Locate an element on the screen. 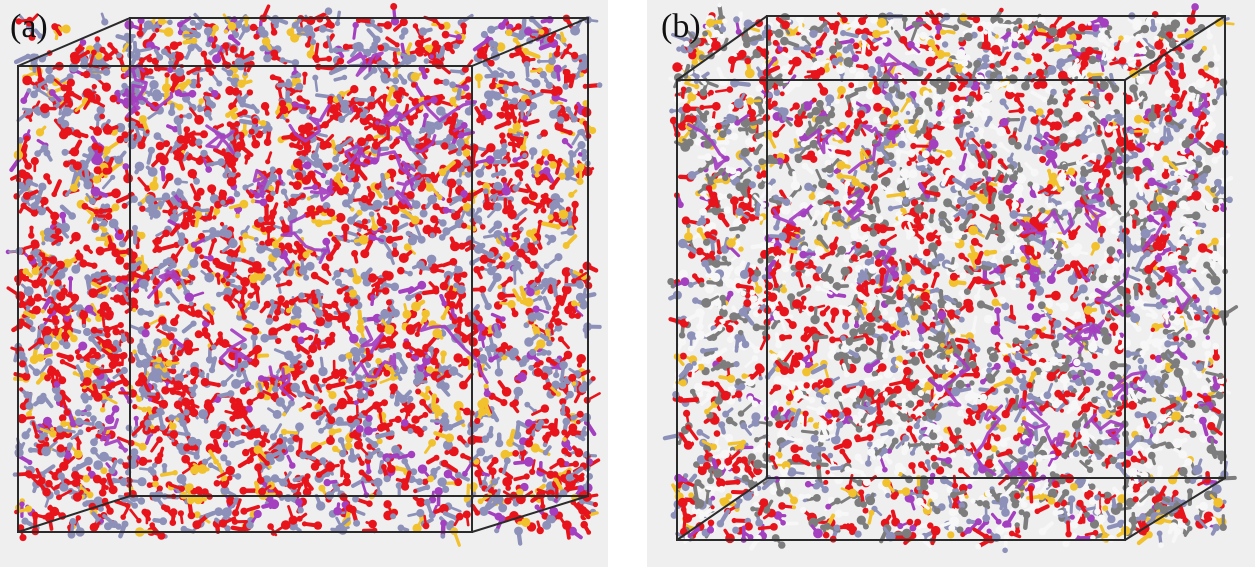 This screenshot has width=1255, height=567. panel-label-a: (a) is located at coordinates (29, 26).